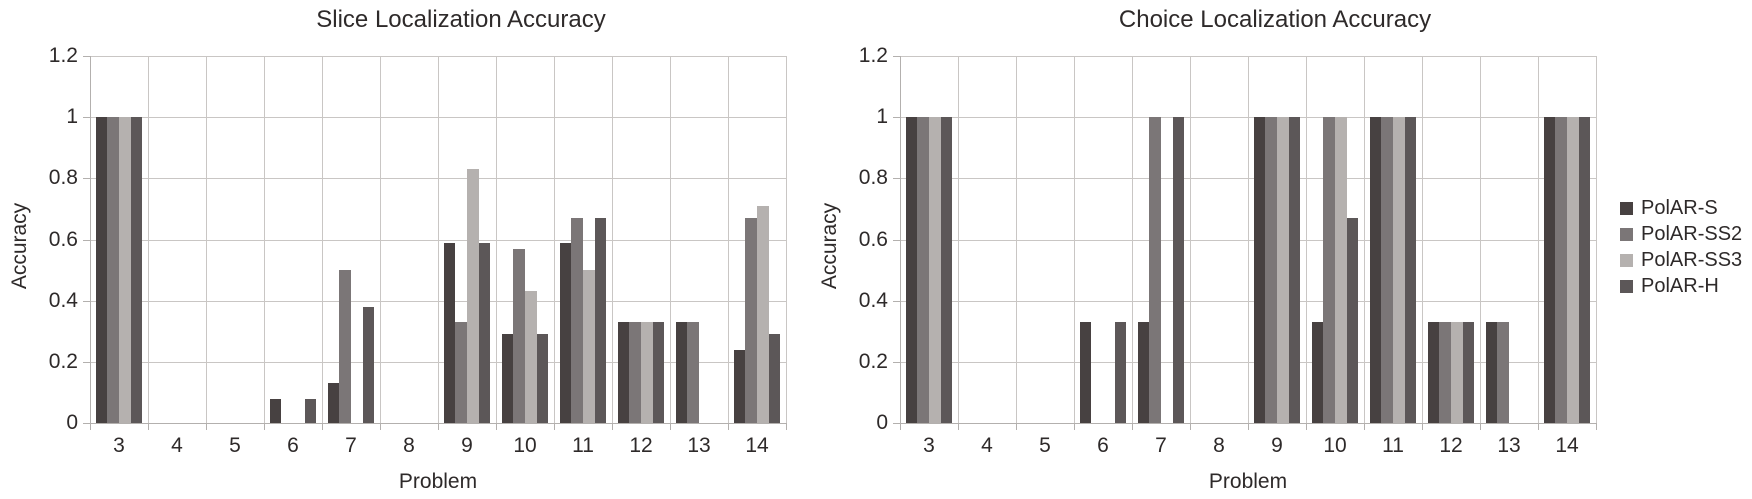  What do you see at coordinates (438, 481) in the screenshot?
I see `x-axis-title-slice: Problem` at bounding box center [438, 481].